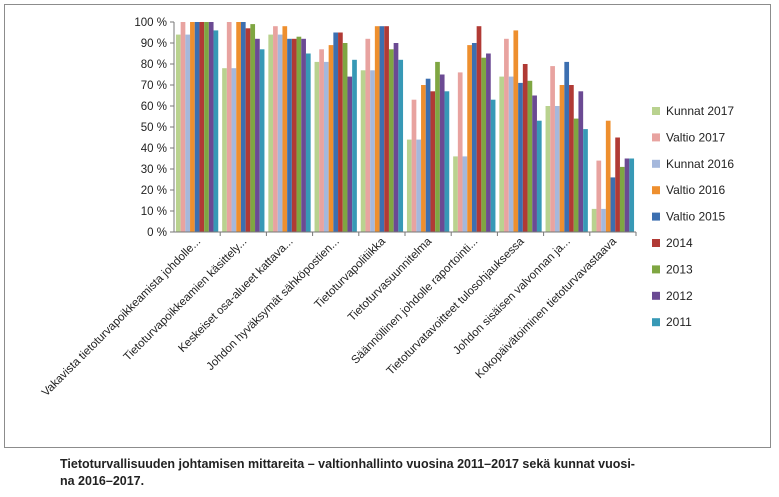  I want to click on y-tick-label: 60 %, so click(154, 107).